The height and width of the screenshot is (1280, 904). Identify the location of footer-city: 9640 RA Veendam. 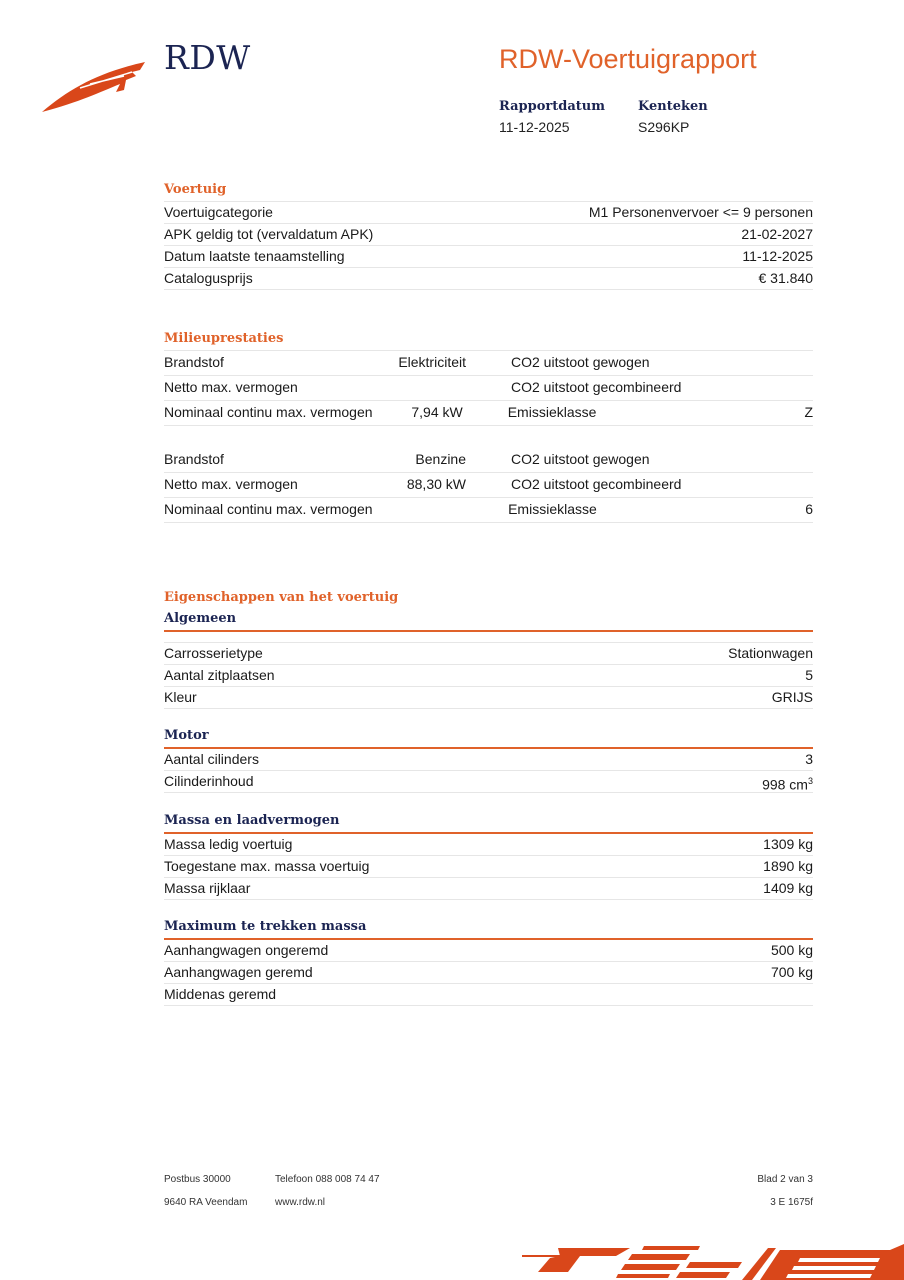
(206, 1202).